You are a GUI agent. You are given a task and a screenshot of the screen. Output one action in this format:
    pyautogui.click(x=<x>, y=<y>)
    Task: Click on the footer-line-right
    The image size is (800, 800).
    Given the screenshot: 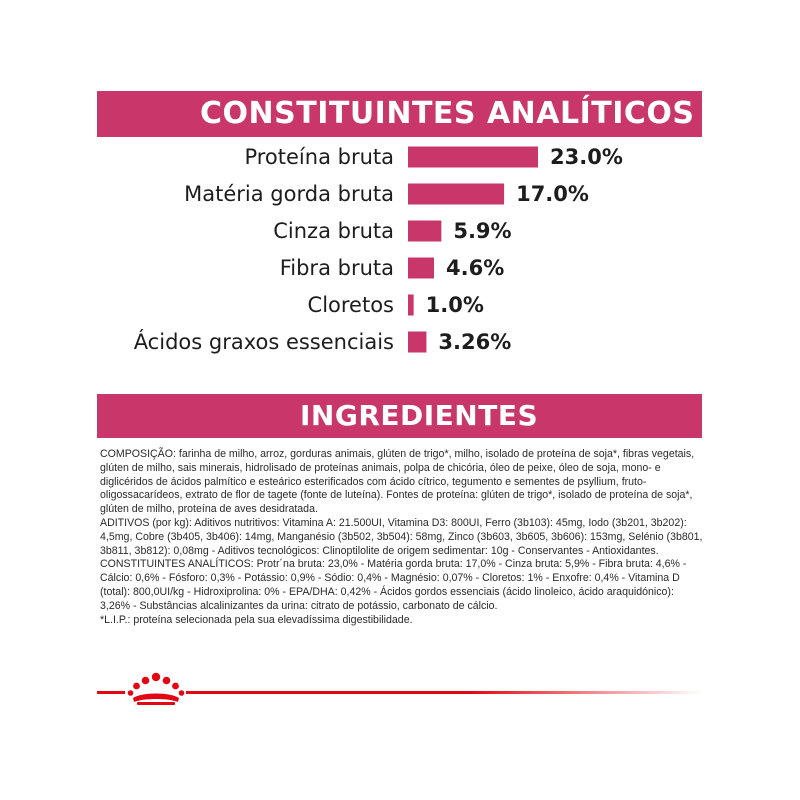 What is the action you would take?
    pyautogui.click(x=444, y=692)
    